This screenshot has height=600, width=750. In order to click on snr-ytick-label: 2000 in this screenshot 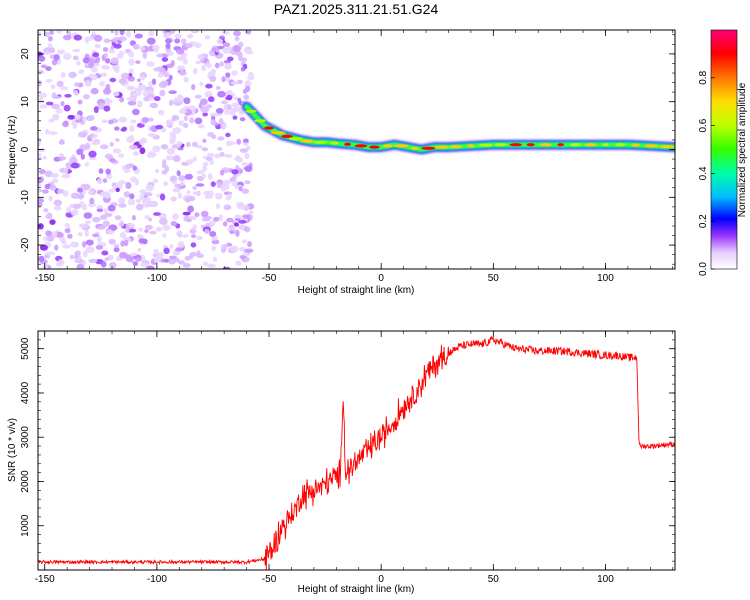, I will do `click(25, 481)`.